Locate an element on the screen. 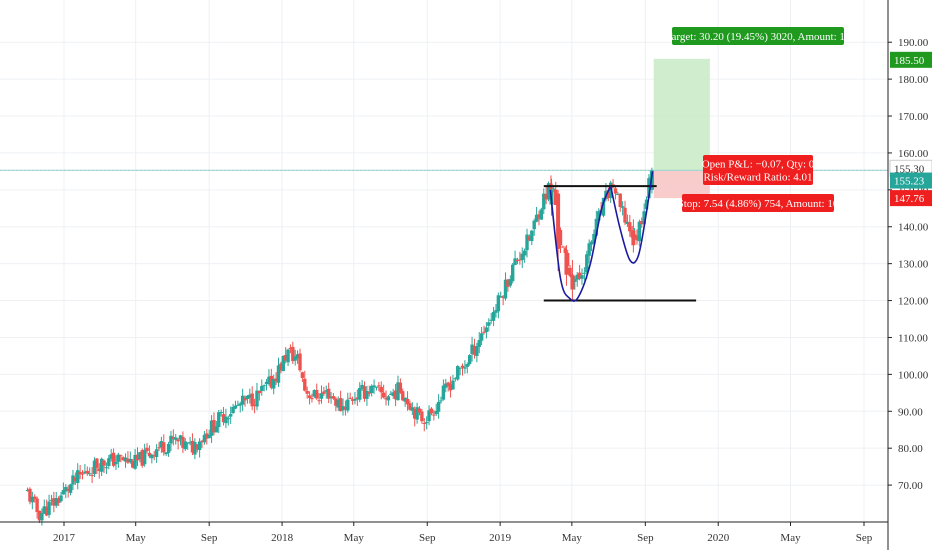 Image resolution: width=932 pixels, height=555 pixels. x-tick-label: 2017 is located at coordinates (64, 538).